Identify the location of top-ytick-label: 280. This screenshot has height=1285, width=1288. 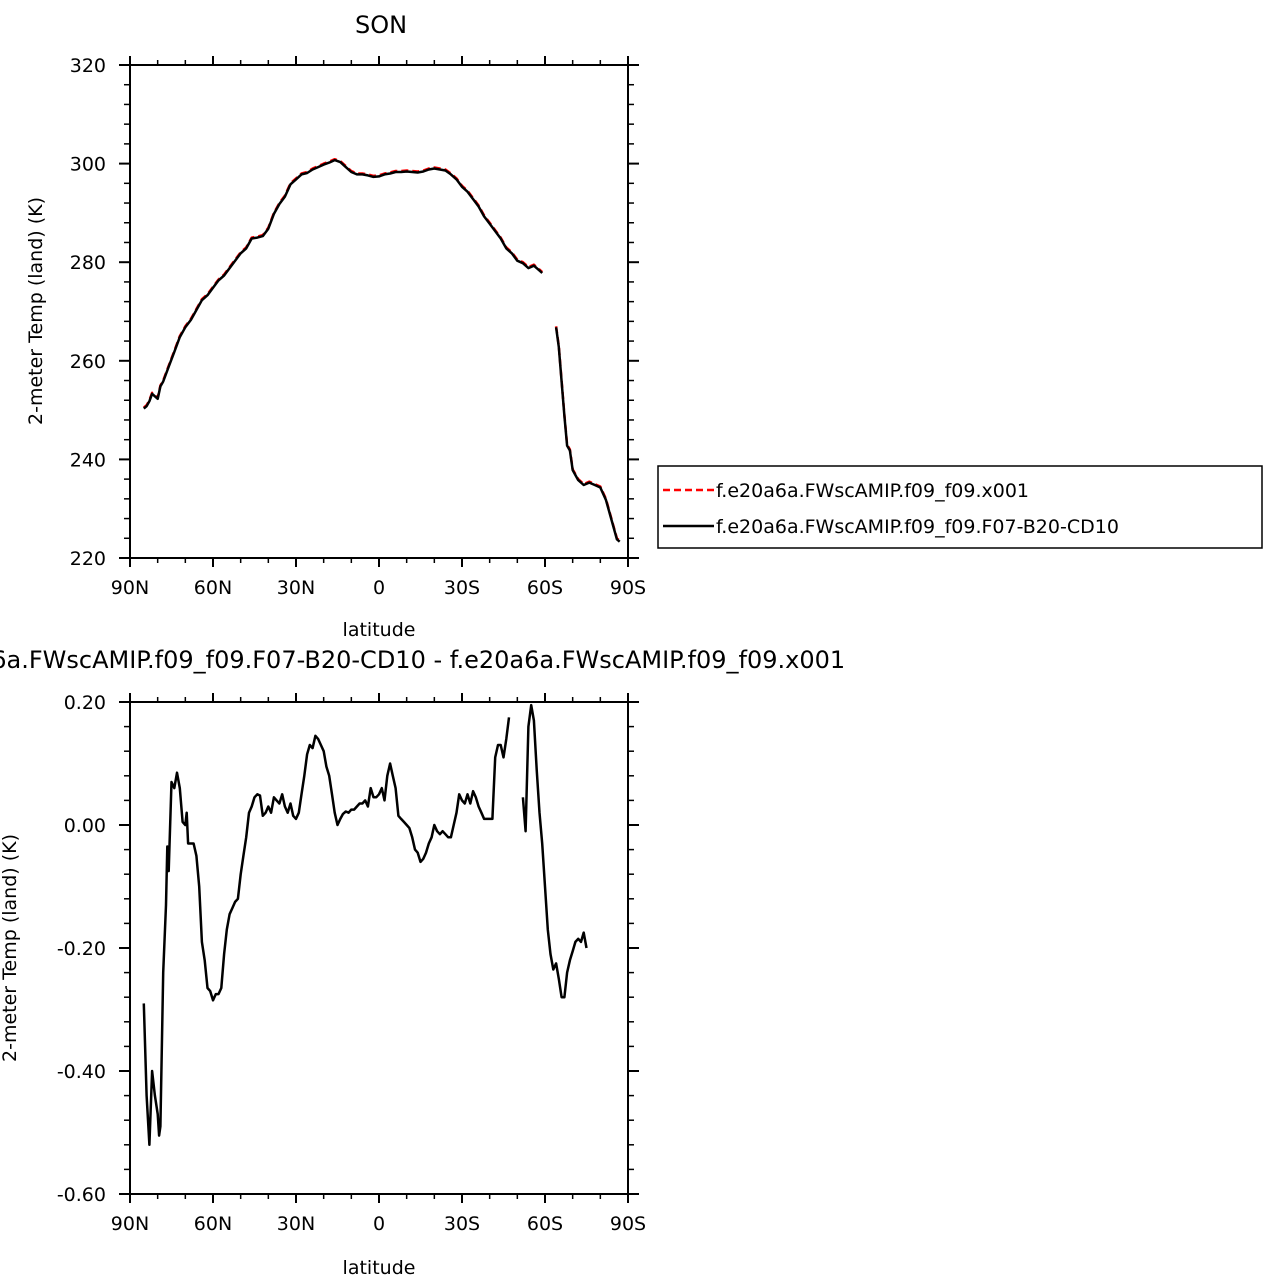
(88, 263).